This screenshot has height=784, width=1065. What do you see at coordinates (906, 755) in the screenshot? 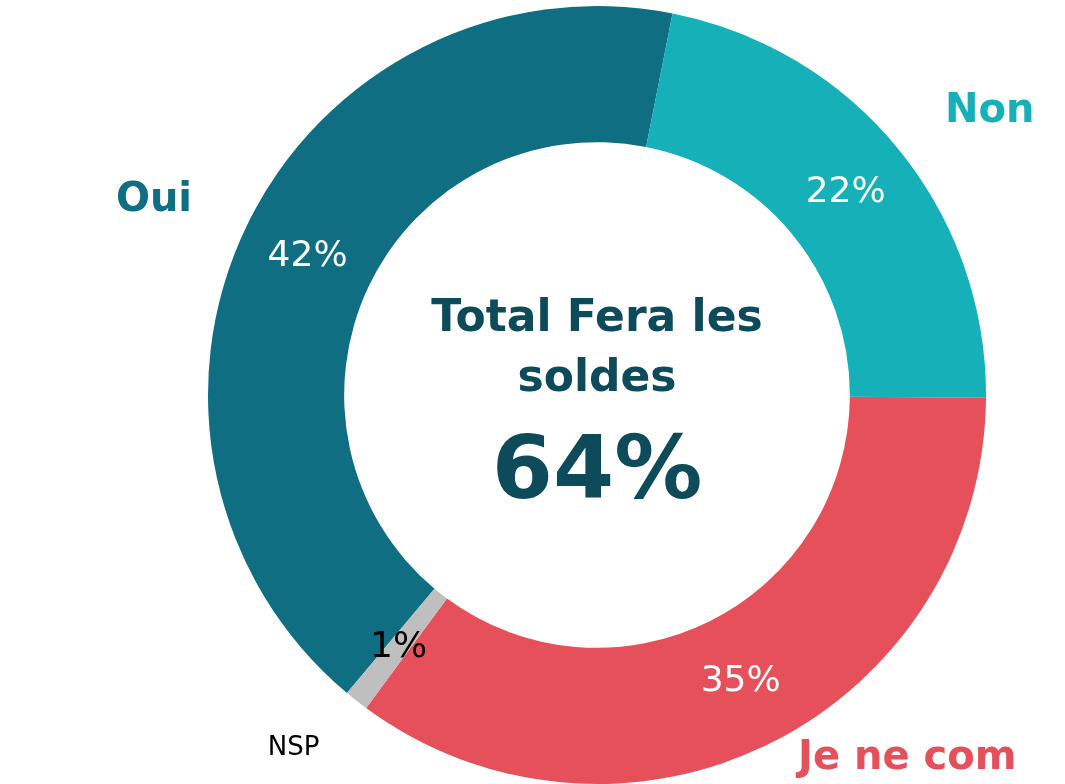
I see `slice-label: Je ne com` at bounding box center [906, 755].